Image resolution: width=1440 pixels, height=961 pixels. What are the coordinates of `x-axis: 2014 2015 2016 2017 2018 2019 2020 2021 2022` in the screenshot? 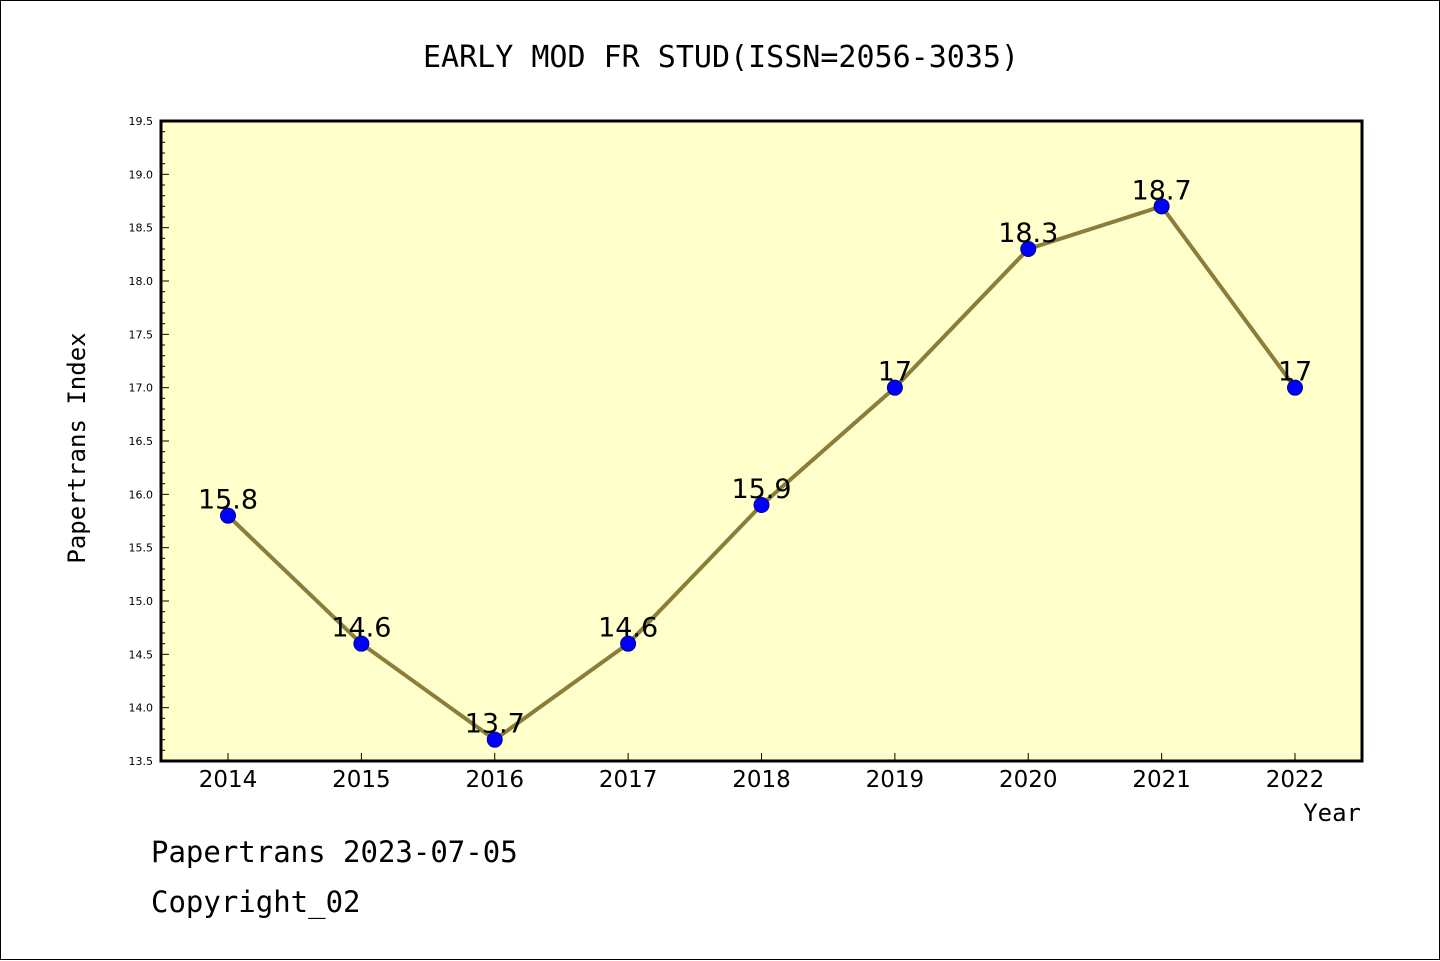 It's located at (762, 773).